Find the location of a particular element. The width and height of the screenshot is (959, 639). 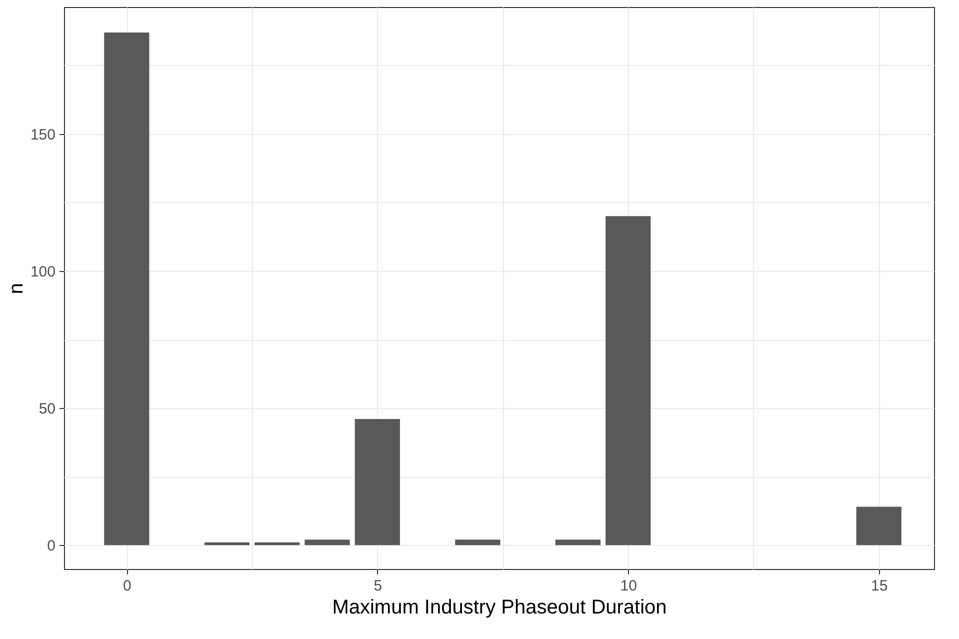

y-axis-title: n is located at coordinates (16, 288).